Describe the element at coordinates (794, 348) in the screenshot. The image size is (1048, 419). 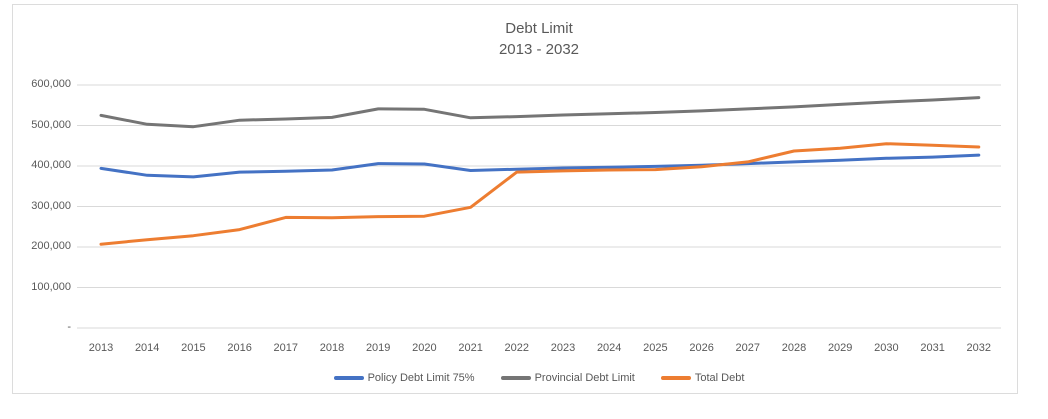
I see `x-axis-label: 2028` at that location.